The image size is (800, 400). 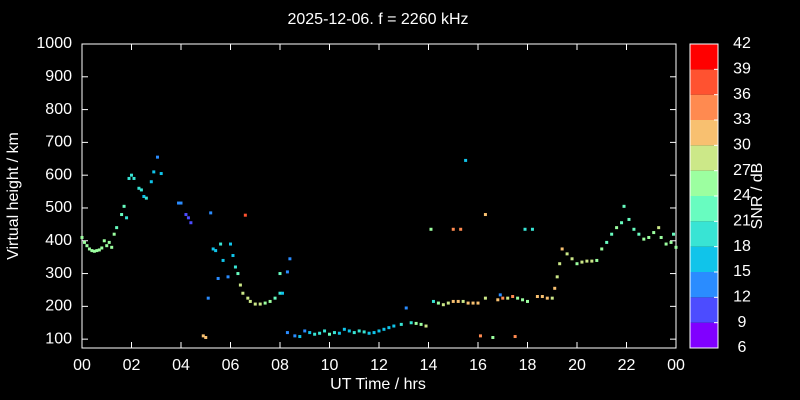 I want to click on x-tick-label: 20, so click(x=577, y=365).